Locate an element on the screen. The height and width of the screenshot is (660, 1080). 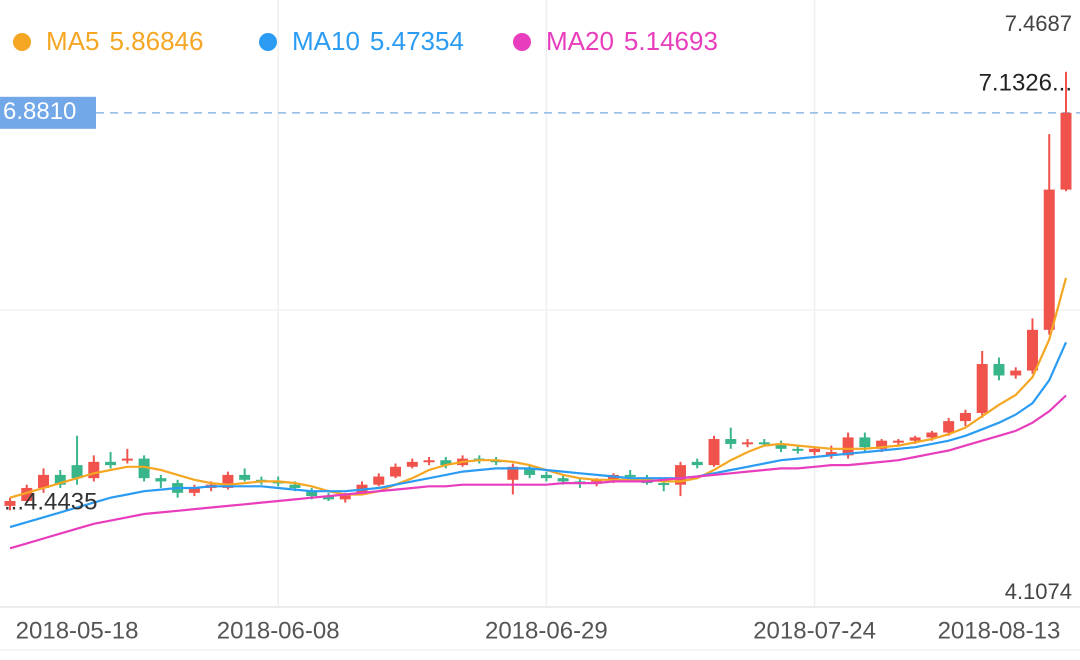
legend-value: 5.14693 is located at coordinates (671, 41).